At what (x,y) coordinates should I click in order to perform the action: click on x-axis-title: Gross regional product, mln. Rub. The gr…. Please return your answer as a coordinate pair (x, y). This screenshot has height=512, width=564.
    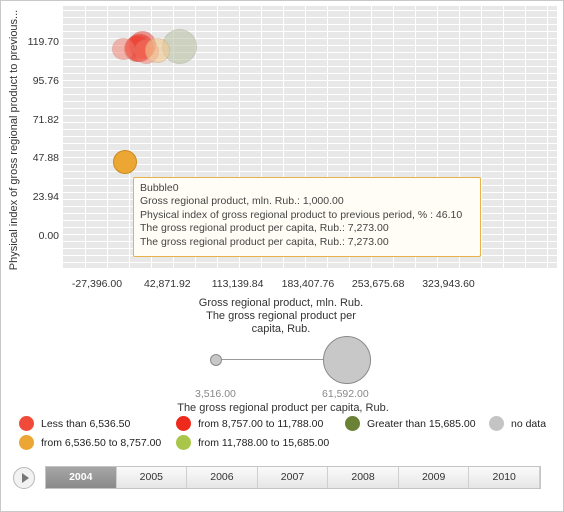
    Looking at the image, I should click on (281, 316).